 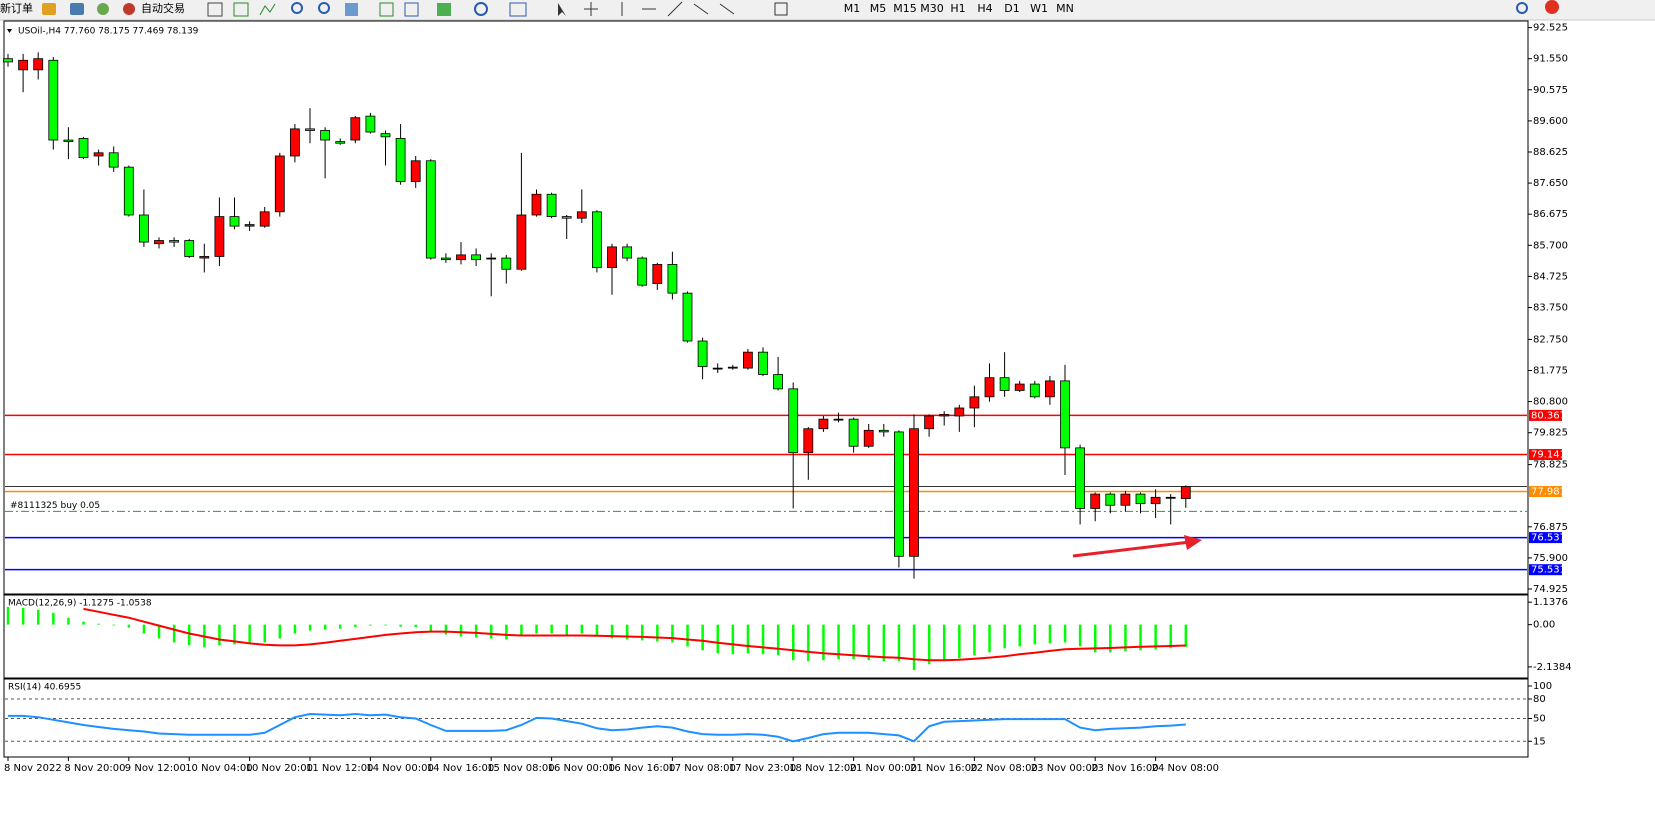 I want to click on price-level-box, so click(x=1545, y=570).